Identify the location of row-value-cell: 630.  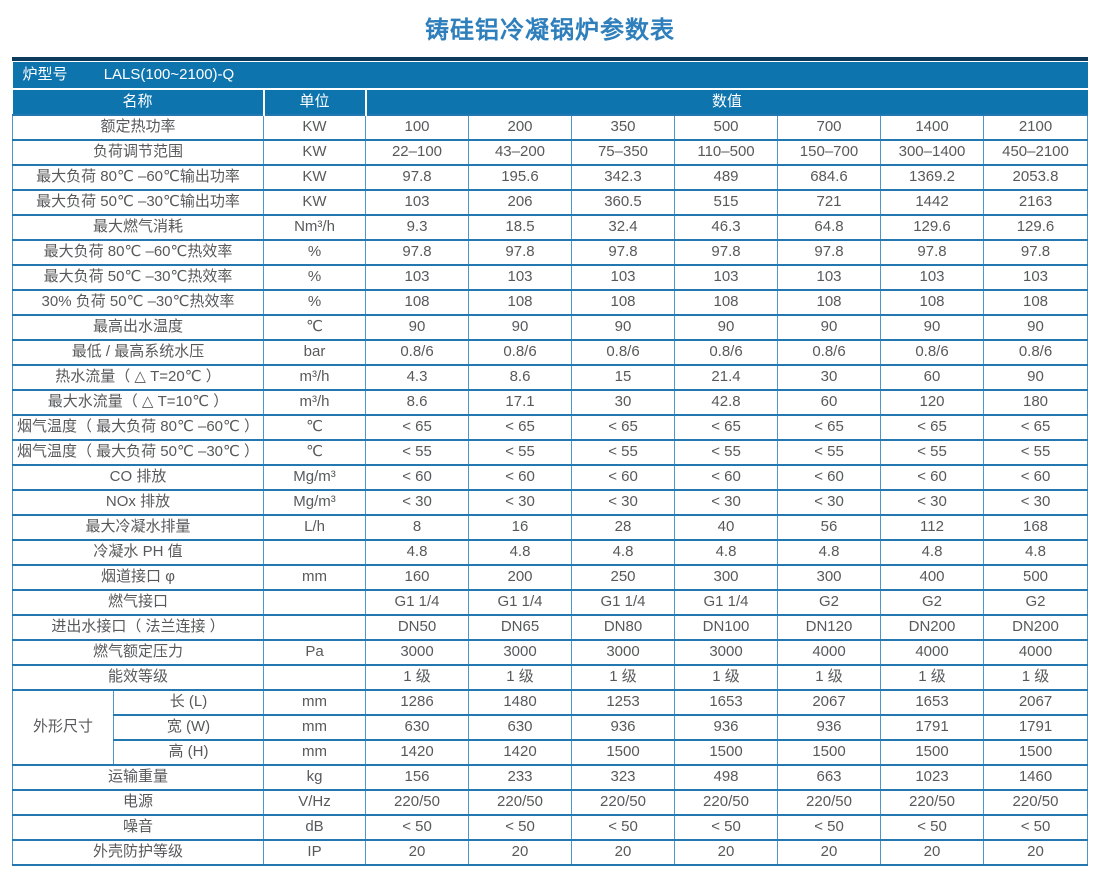
(520, 727).